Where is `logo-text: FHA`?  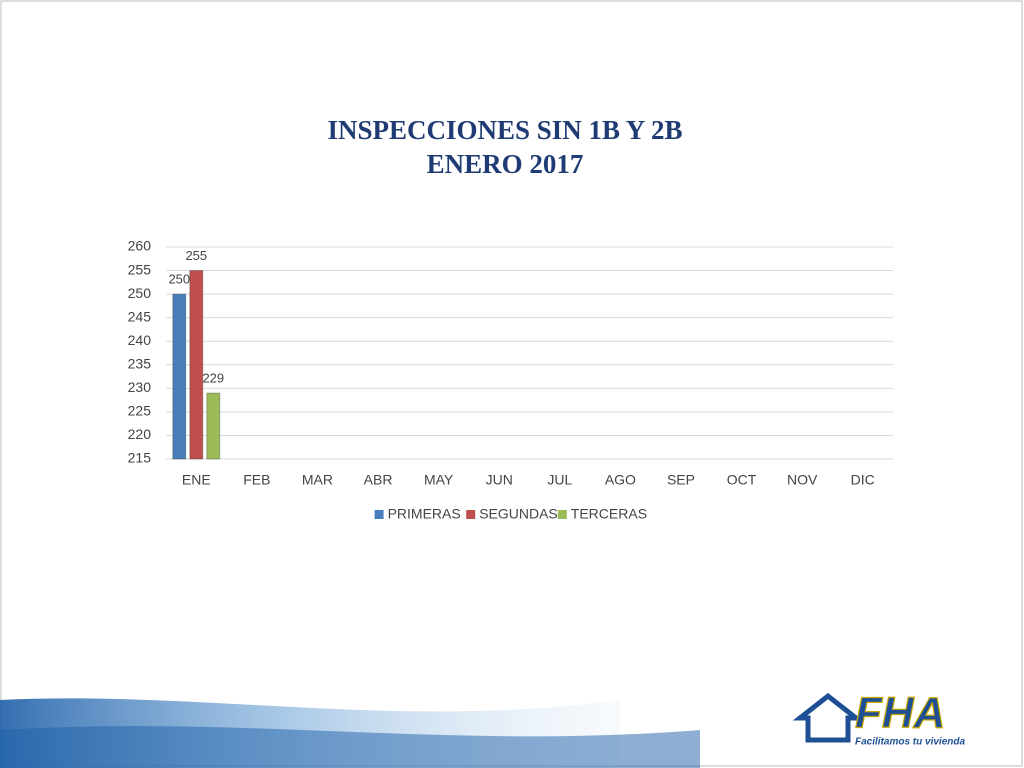 logo-text: FHA is located at coordinates (900, 713).